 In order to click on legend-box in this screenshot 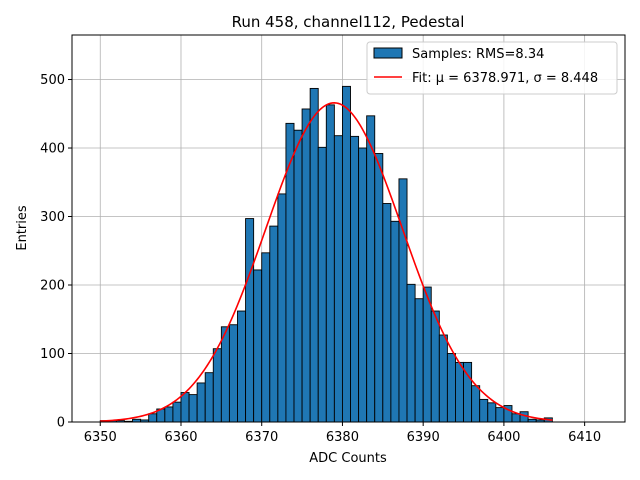, I will do `click(492, 68)`.